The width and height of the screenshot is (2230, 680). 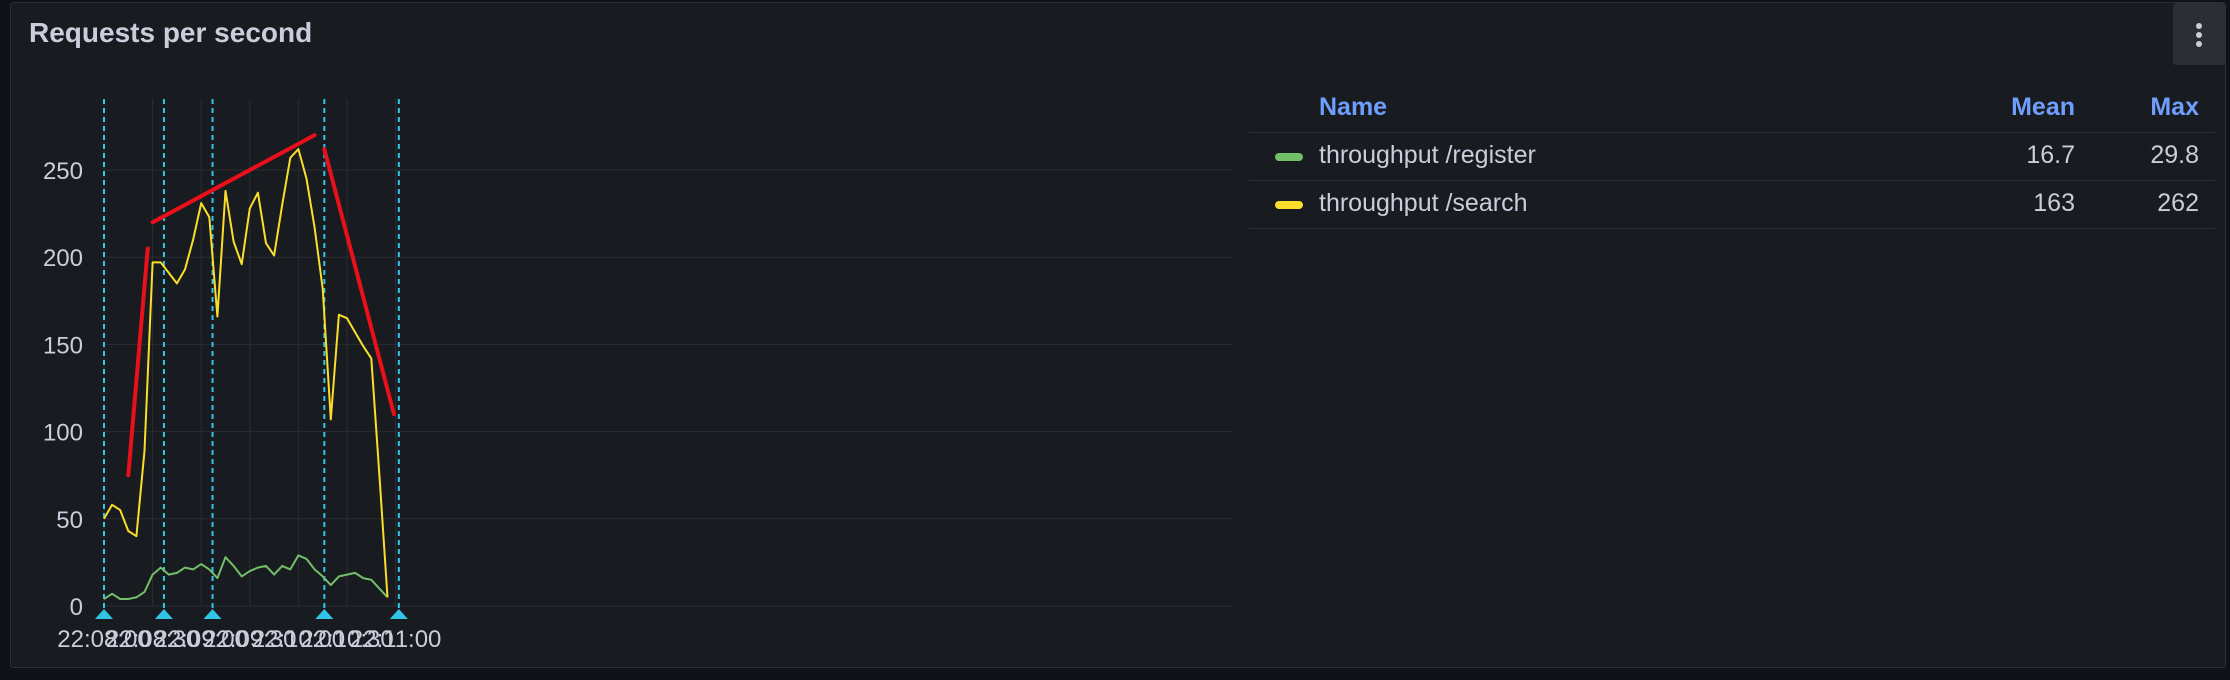 What do you see at coordinates (396, 639) in the screenshot?
I see `x-tick-label: 22:11:00` at bounding box center [396, 639].